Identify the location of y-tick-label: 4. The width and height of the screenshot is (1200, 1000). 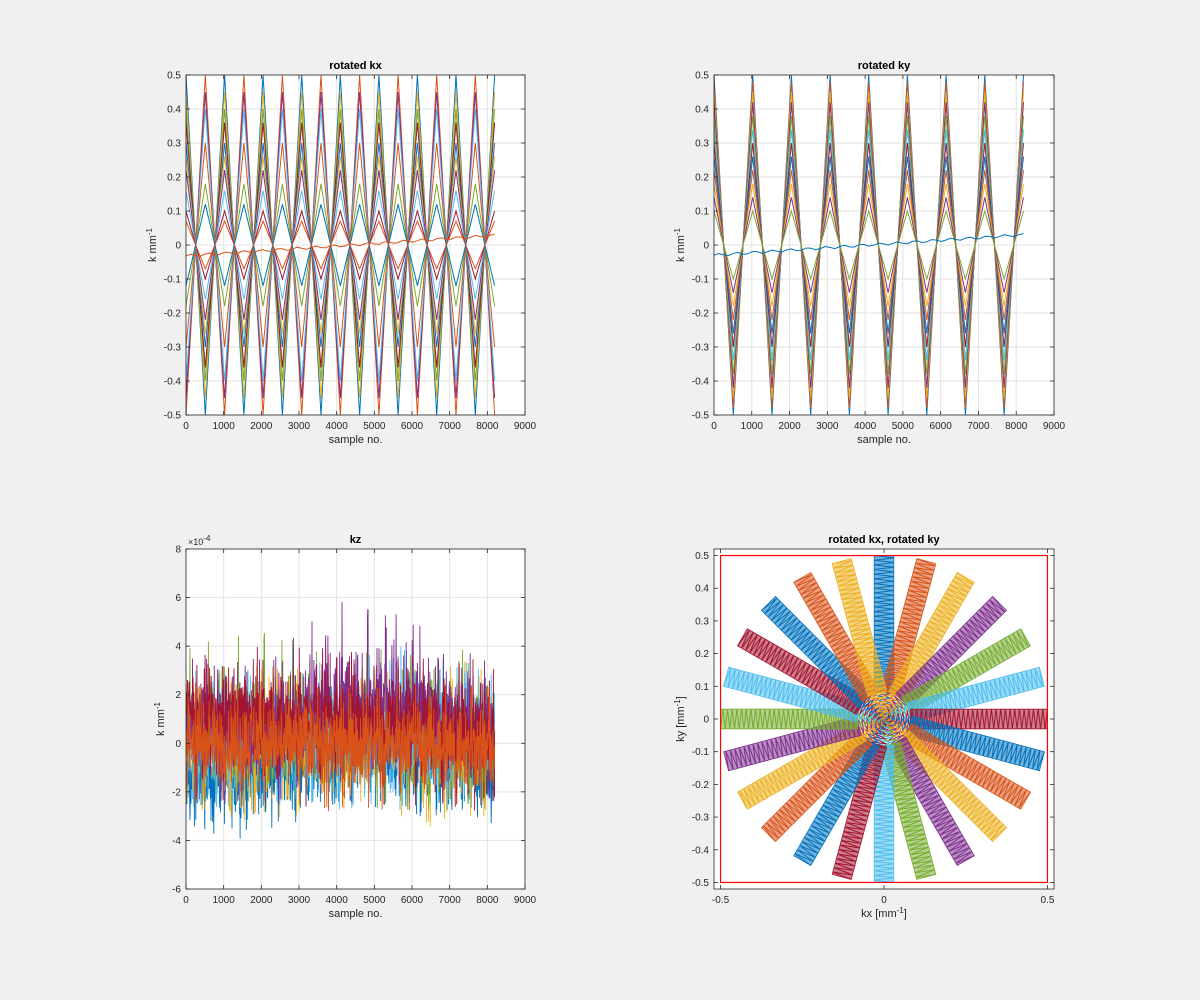
(178, 647).